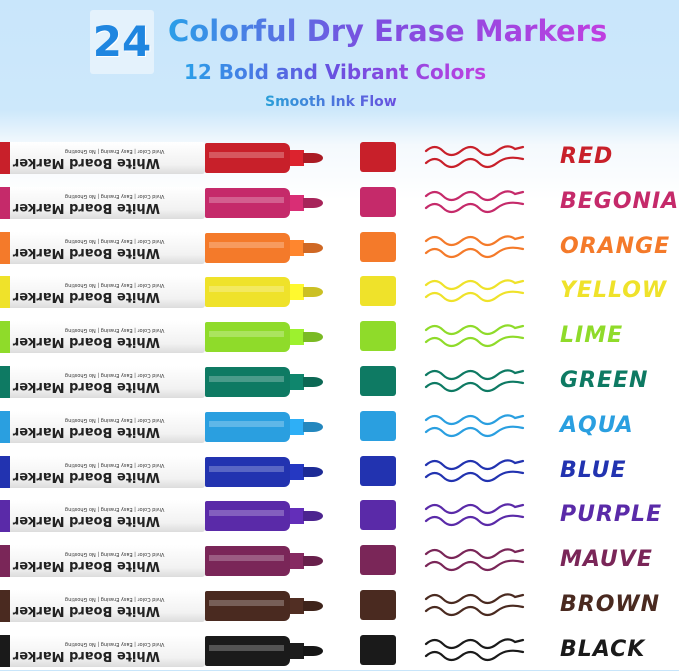  I want to click on tagline: Smooth Ink Flow, so click(331, 102).